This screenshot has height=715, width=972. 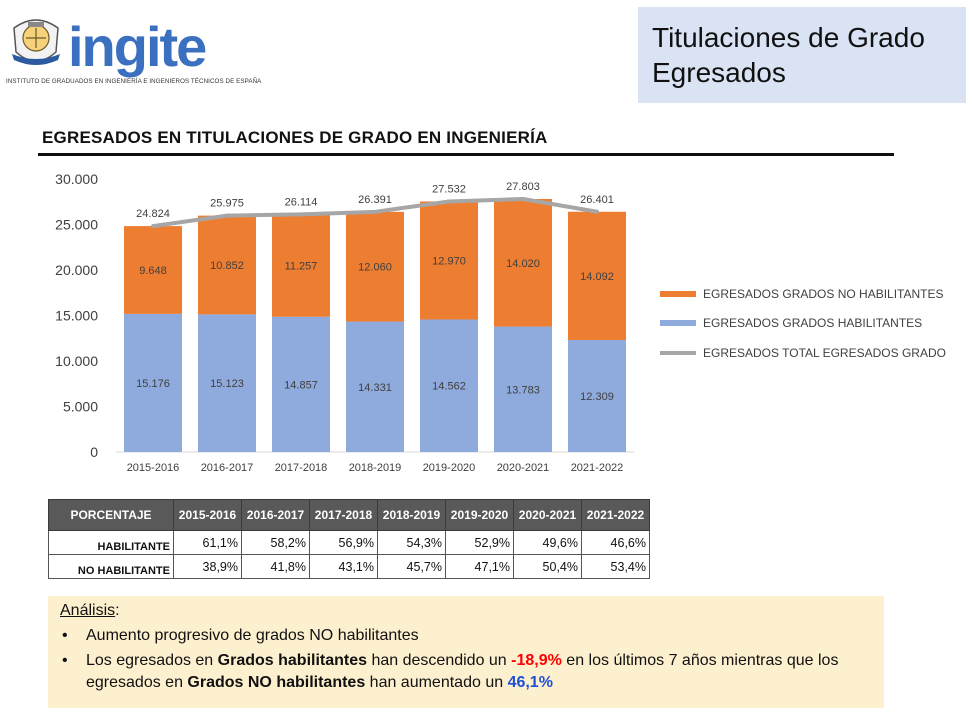 What do you see at coordinates (111, 515) in the screenshot?
I see `table-header-cell: PORCENTAJE` at bounding box center [111, 515].